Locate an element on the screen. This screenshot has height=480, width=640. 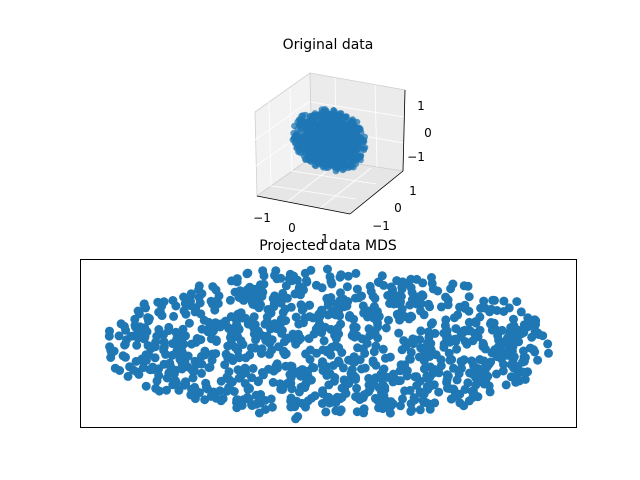
x-tick-label-0: 0 is located at coordinates (292, 228).